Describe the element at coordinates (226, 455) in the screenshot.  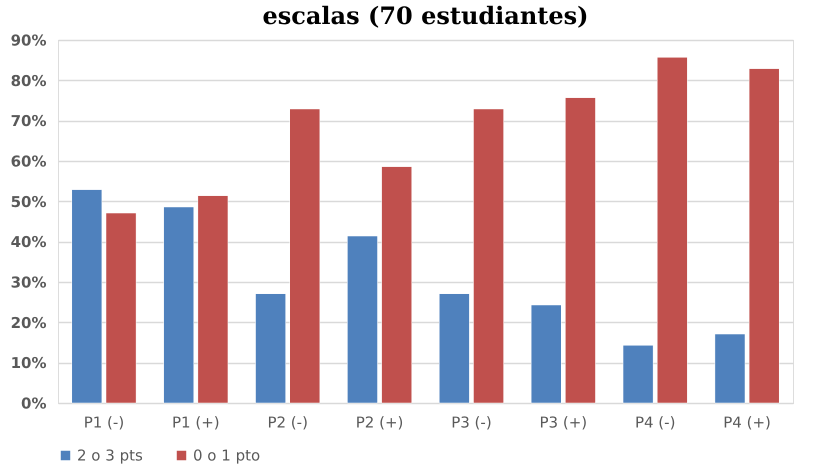
I see `legend-label: 0 o 1 pto` at that location.